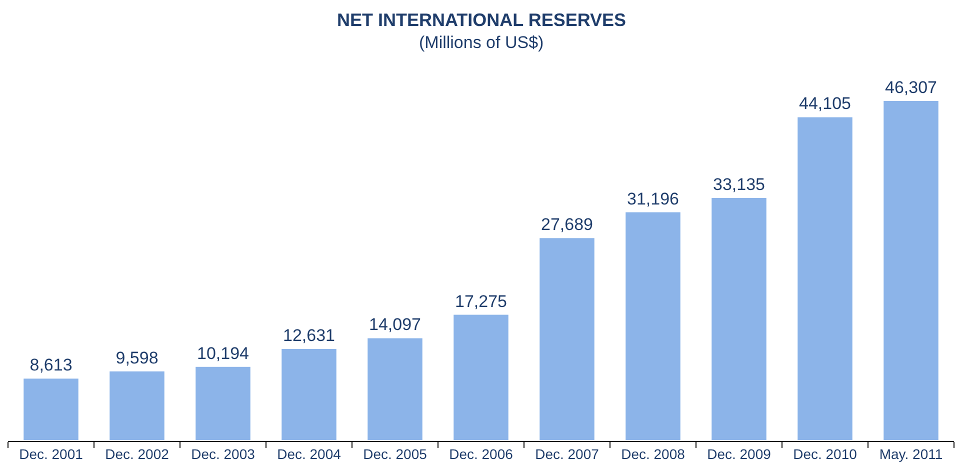 The width and height of the screenshot is (960, 473). What do you see at coordinates (653, 454) in the screenshot?
I see `x-tick-label: Dec. 2008` at bounding box center [653, 454].